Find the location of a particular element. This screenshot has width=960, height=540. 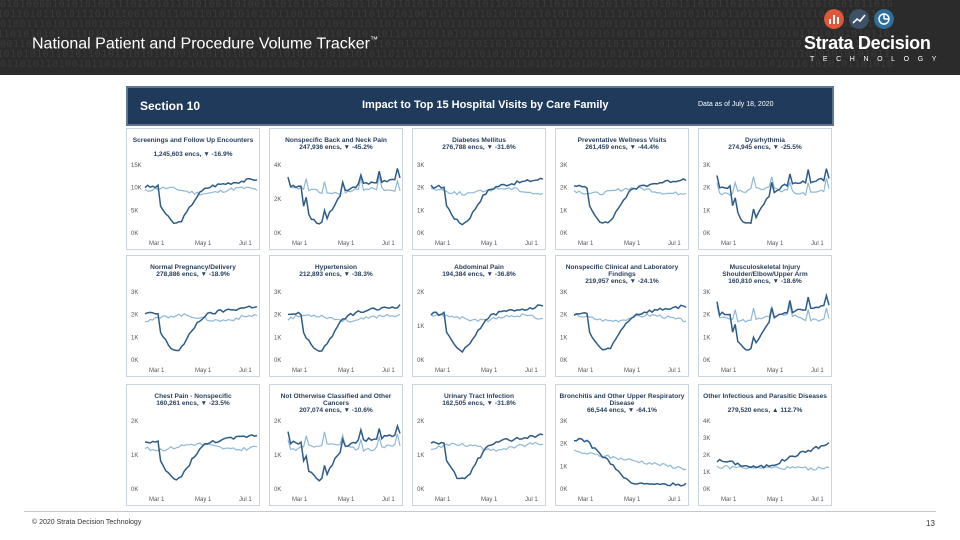

panel-subtitle: 1,245,603 encs, ▼ -16.9% is located at coordinates (193, 154).